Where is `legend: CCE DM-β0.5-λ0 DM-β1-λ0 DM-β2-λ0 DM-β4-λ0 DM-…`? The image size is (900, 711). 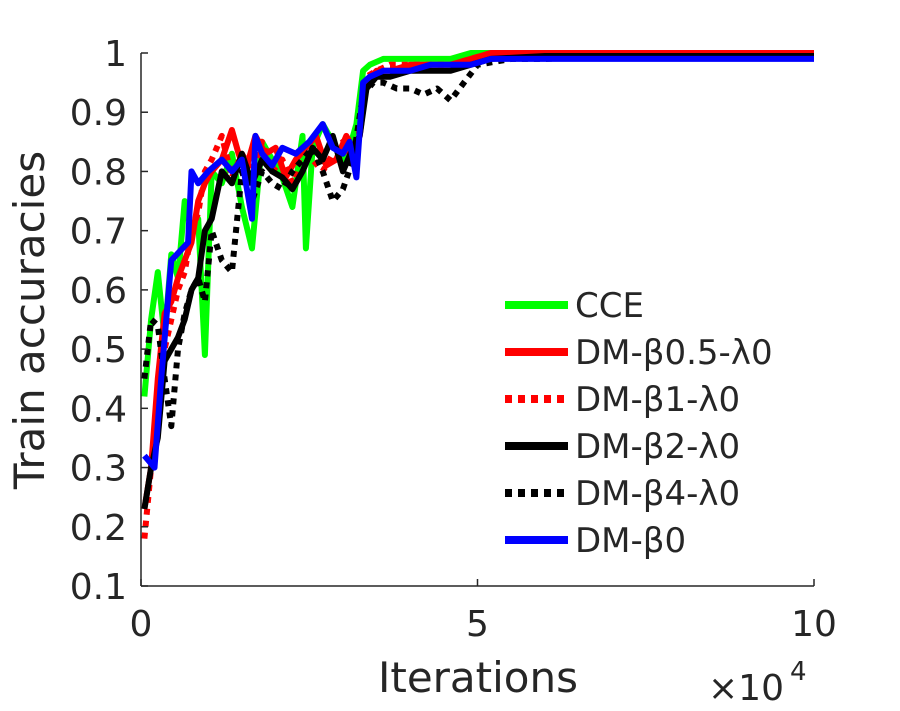
legend: CCE DM-β0.5-λ0 DM-β1-λ0 DM-β2-λ0 DM-β4-λ0 DM-… is located at coordinates (639, 423).